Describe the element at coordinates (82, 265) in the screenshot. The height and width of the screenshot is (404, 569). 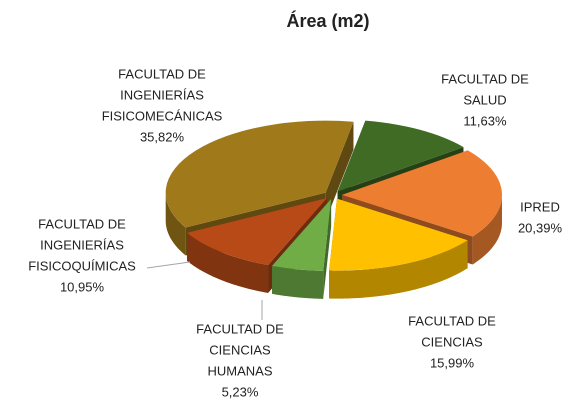
I see `category-label: FISICOQUÍMICAS` at that location.